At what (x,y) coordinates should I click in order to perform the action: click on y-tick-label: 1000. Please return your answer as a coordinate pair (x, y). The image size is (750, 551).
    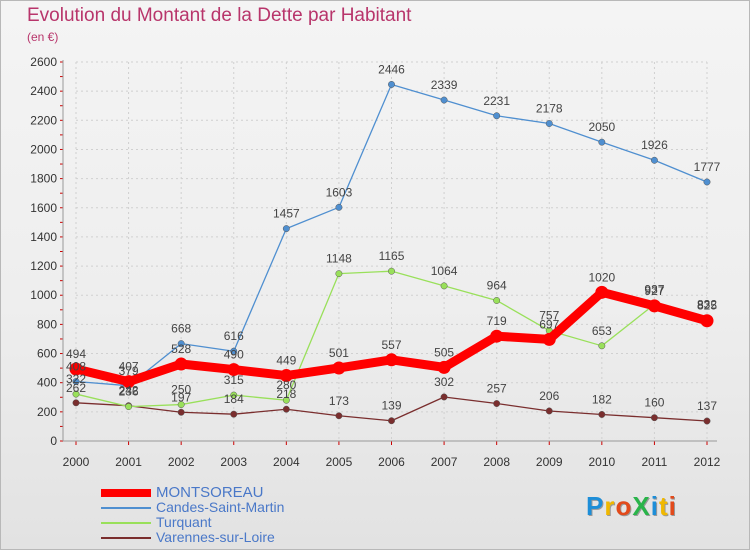
    Looking at the image, I should click on (43, 295).